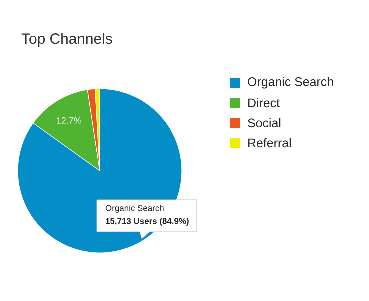 The width and height of the screenshot is (369, 301). Describe the element at coordinates (264, 103) in the screenshot. I see `legend-label: Direct` at that location.